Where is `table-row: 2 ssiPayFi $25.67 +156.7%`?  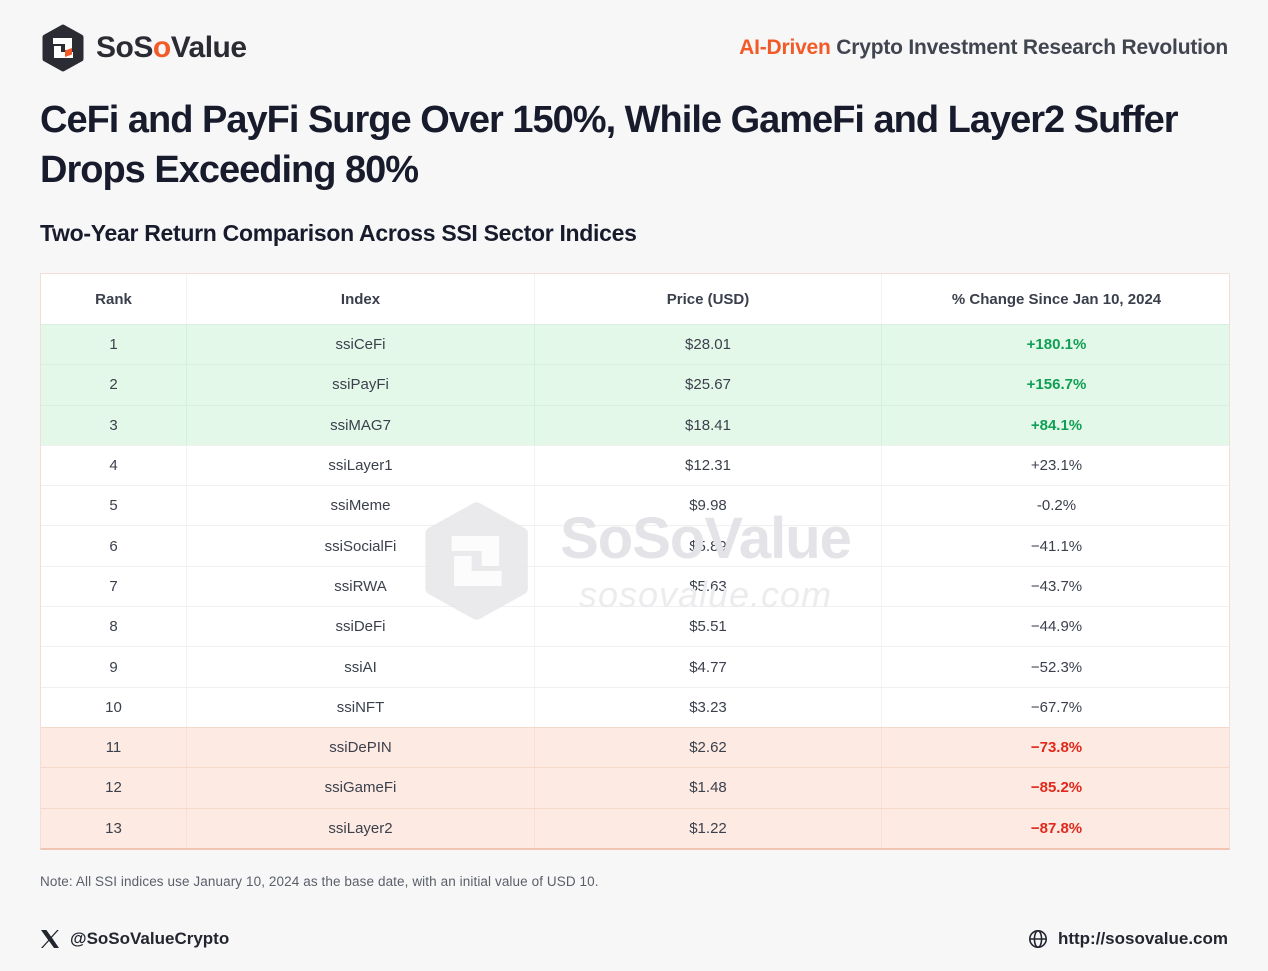 table-row: 2 ssiPayFi $25.67 +156.7% is located at coordinates (635, 384).